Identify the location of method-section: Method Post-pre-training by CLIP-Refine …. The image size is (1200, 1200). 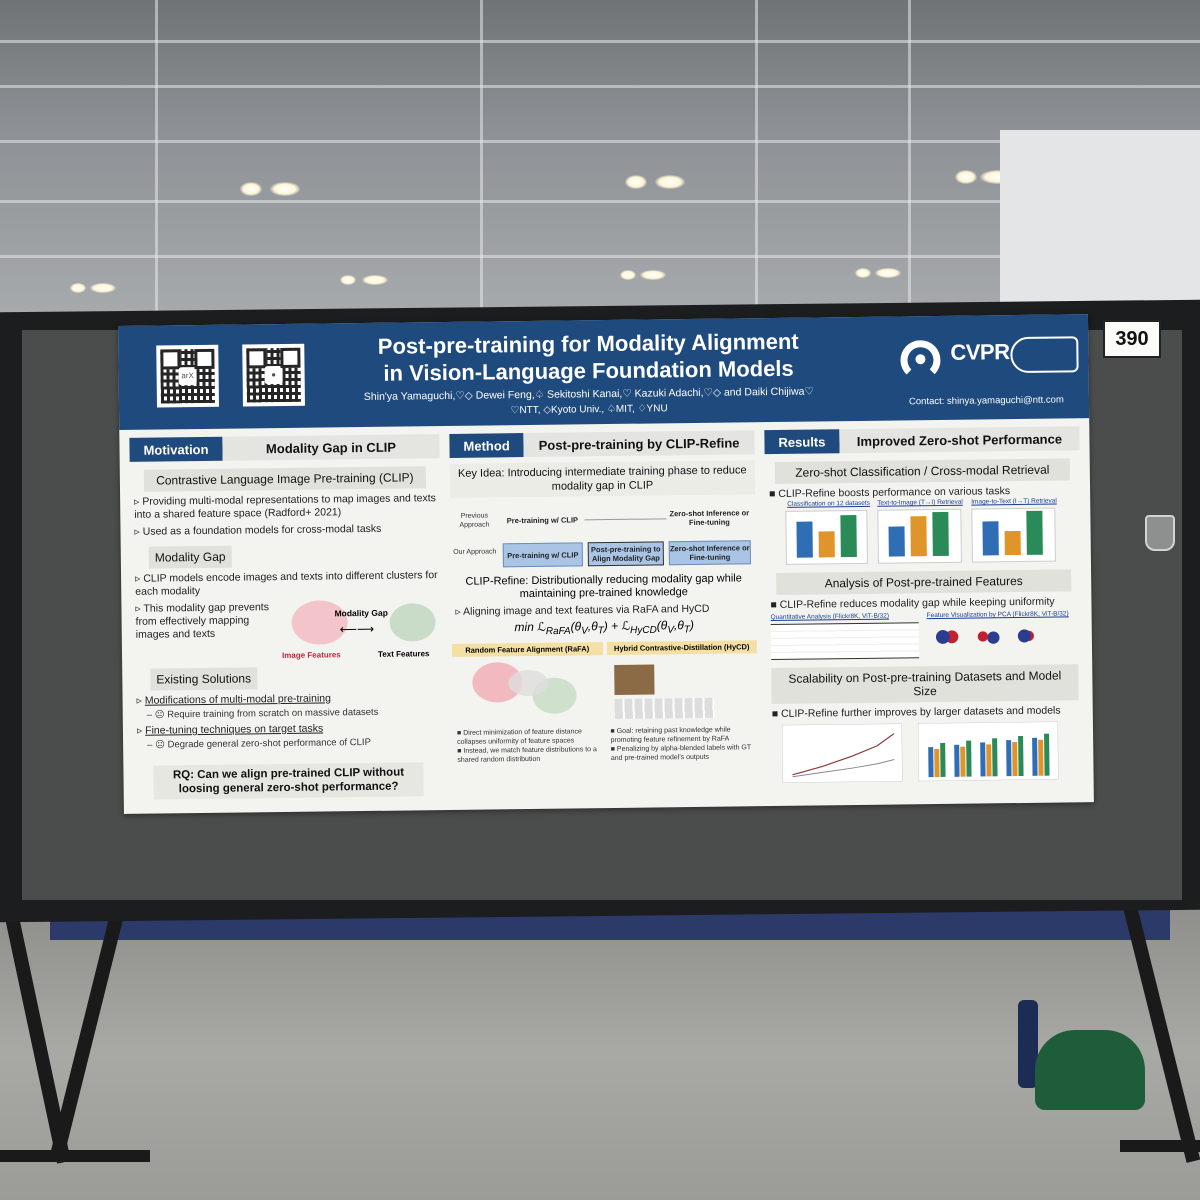
(603, 616).